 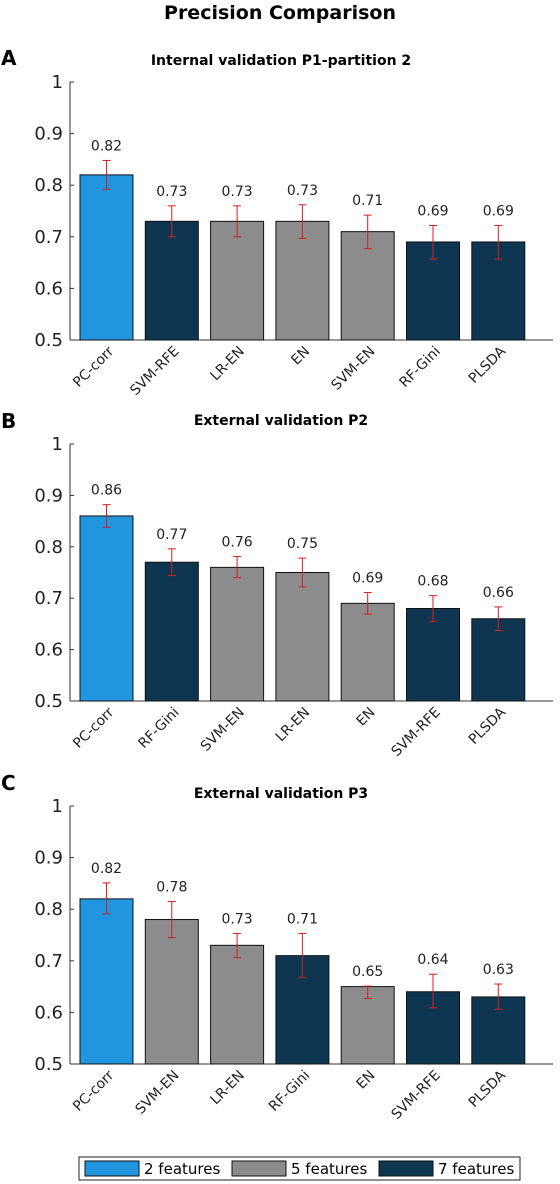 What do you see at coordinates (171, 535) in the screenshot?
I see `data-label: 0.77` at bounding box center [171, 535].